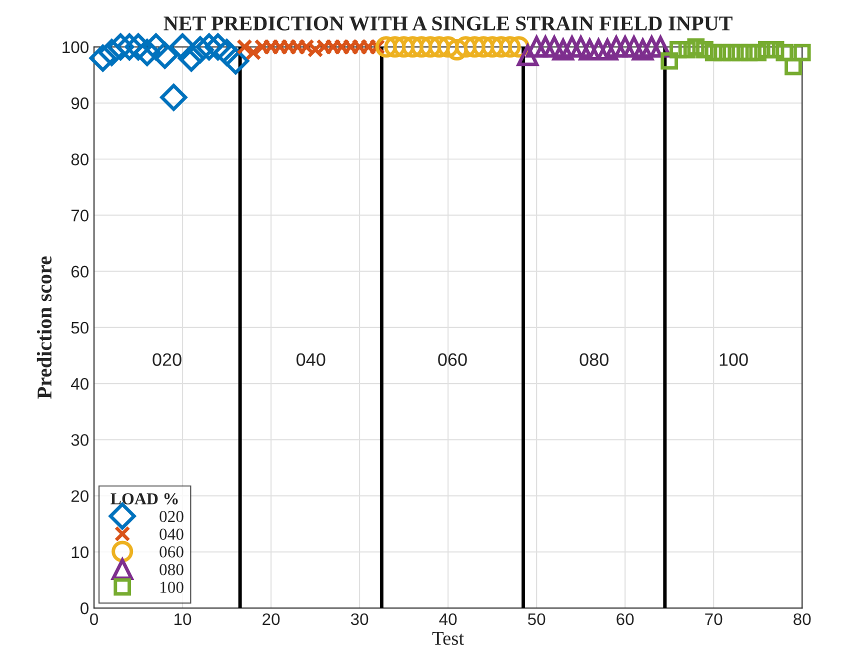  What do you see at coordinates (448, 638) in the screenshot?
I see `x-axis-title: Test` at bounding box center [448, 638].